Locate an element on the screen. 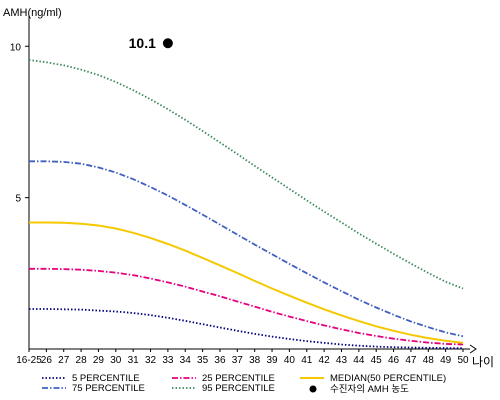 This screenshot has height=400, width=500. legend-label: 95 PERCENTILE is located at coordinates (238, 388).